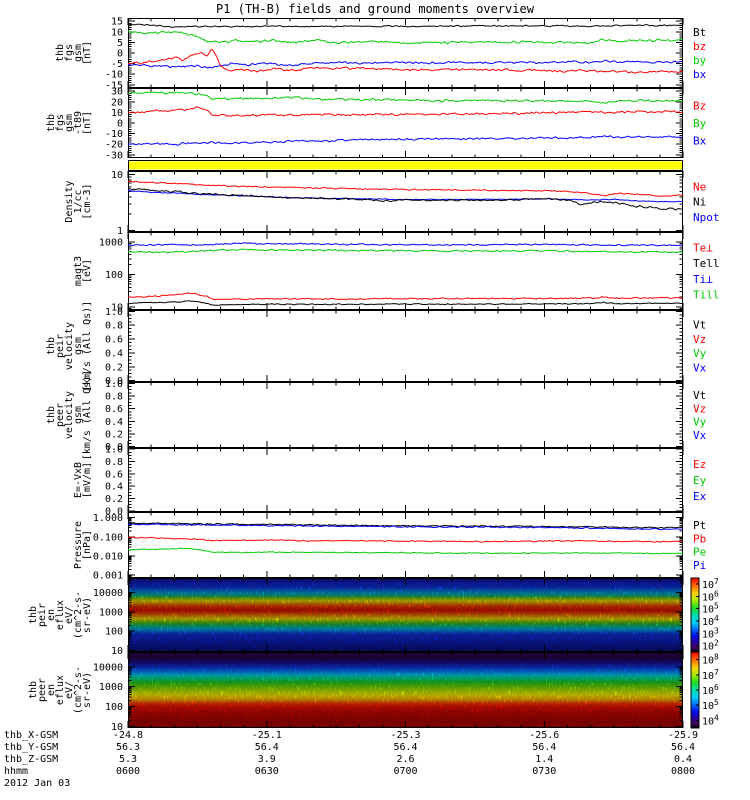  Describe the element at coordinates (699, 408) in the screenshot. I see `trace-label-Vz: Vz` at that location.